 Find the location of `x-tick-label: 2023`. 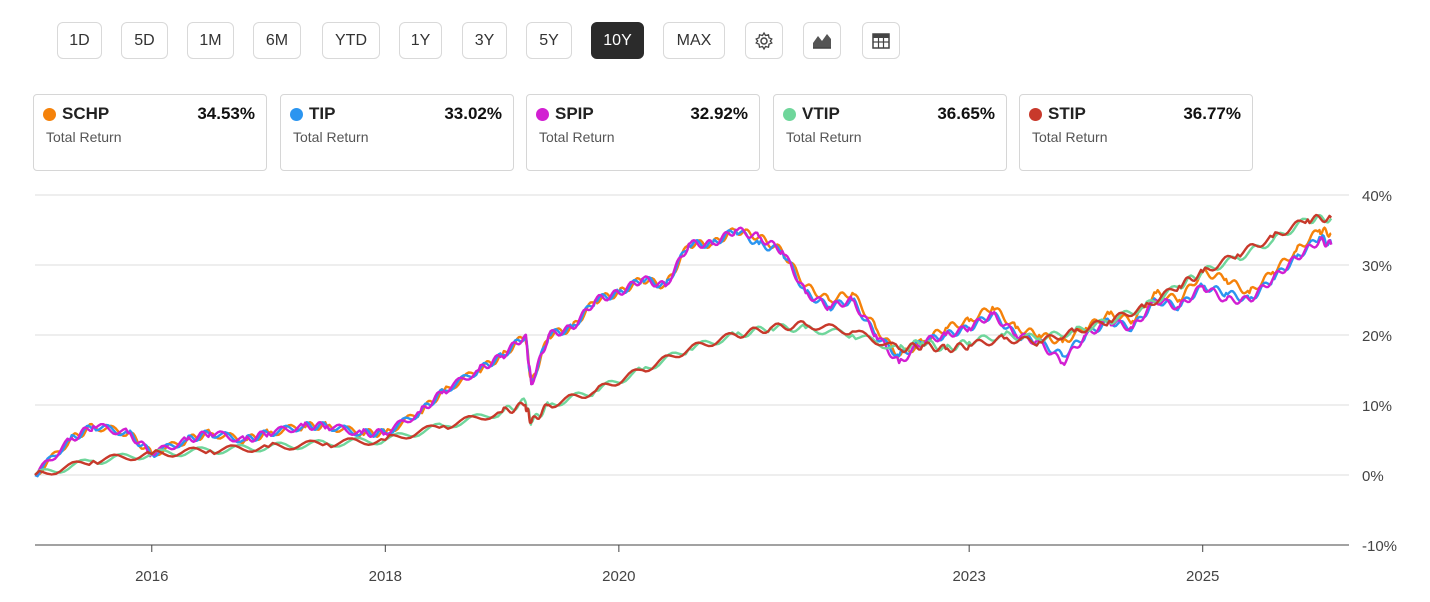

x-tick-label: 2023 is located at coordinates (968, 576).